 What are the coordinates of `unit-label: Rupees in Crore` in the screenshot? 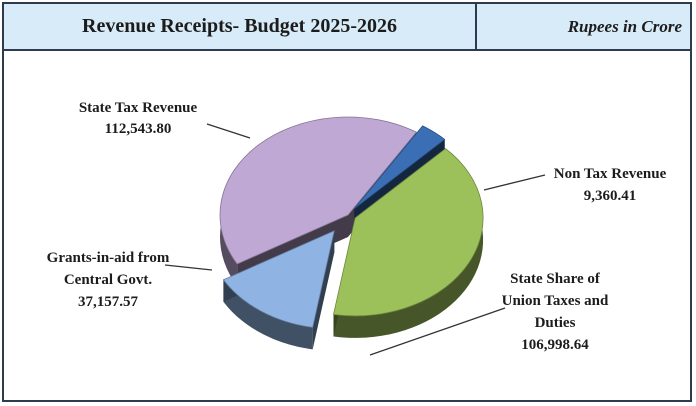 It's located at (624, 26).